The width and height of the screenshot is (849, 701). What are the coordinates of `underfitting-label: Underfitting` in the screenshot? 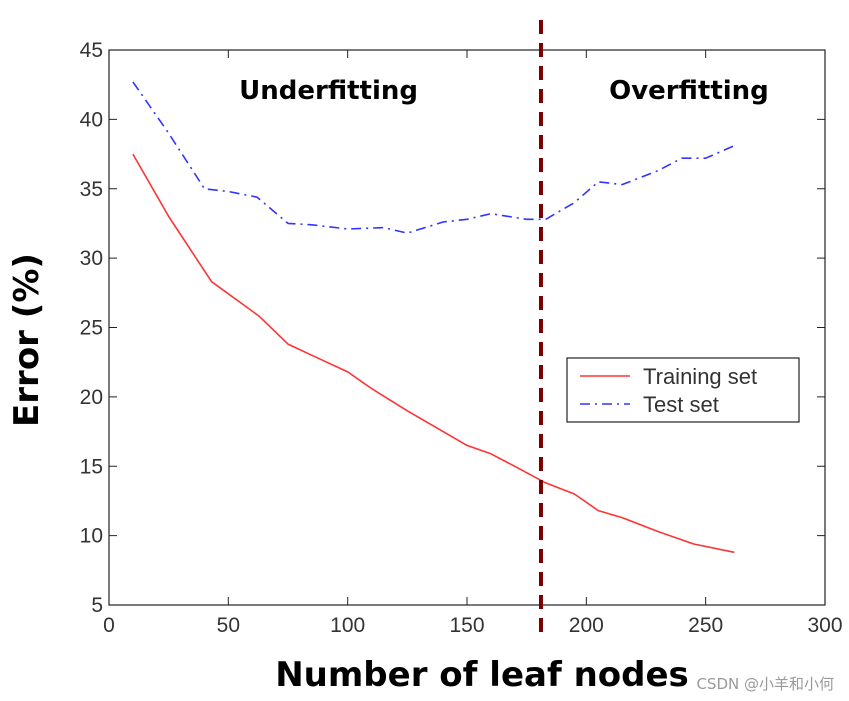 It's located at (328, 91).